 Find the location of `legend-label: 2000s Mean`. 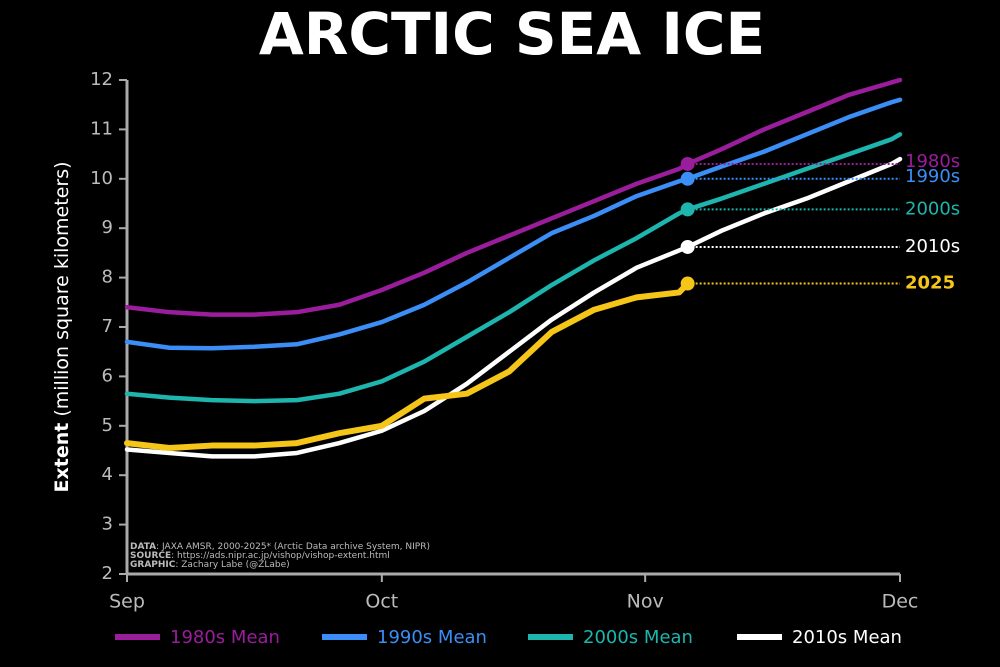

legend-label: 2000s Mean is located at coordinates (638, 637).